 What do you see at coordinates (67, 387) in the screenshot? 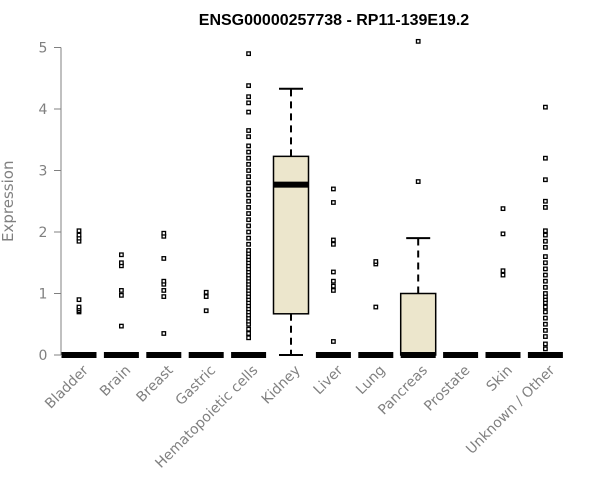
I see `x-tick-label: Bladder` at bounding box center [67, 387].